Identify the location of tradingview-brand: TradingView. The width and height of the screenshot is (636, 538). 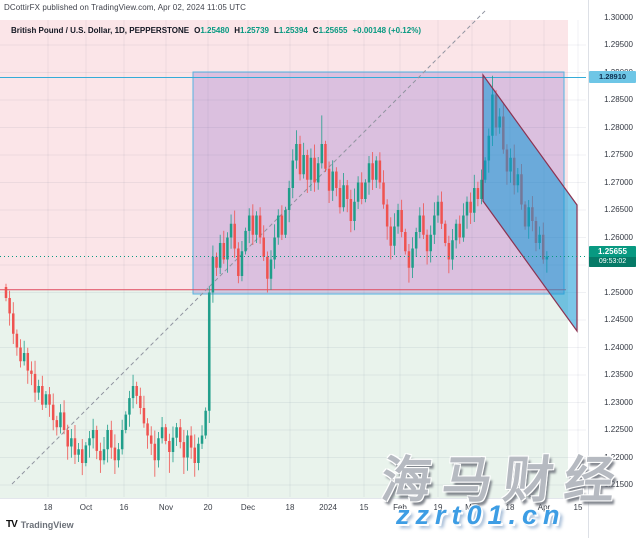
(47, 524).